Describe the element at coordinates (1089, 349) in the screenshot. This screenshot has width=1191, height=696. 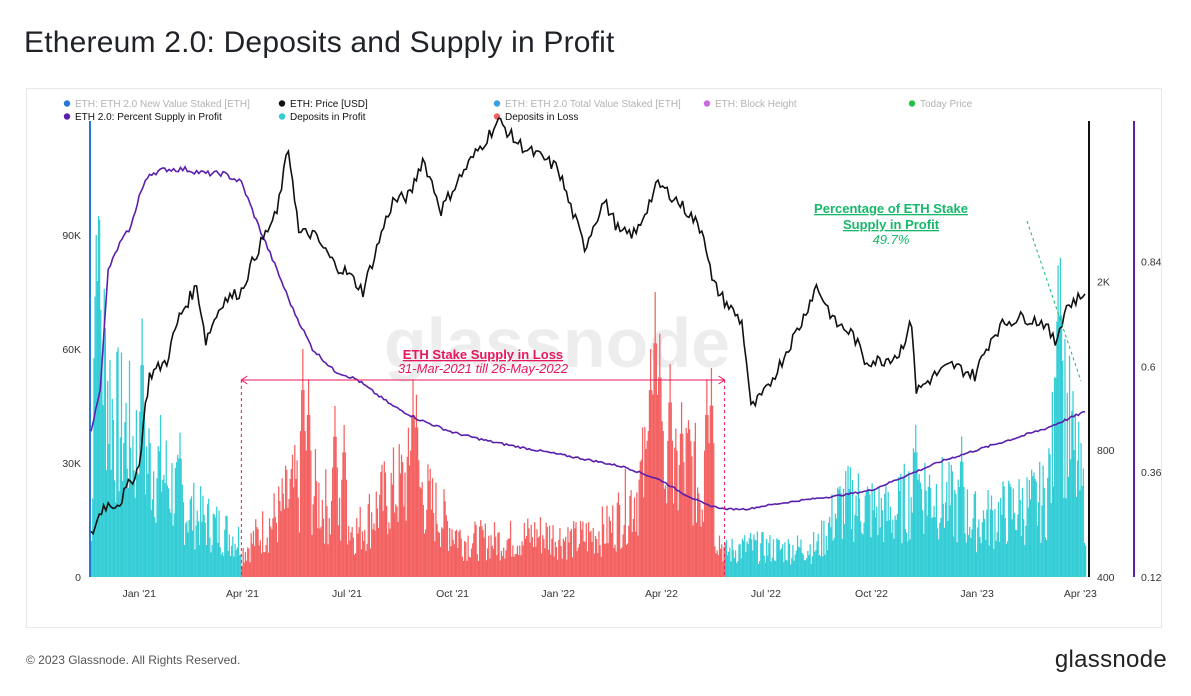
I see `price-axis-line` at that location.